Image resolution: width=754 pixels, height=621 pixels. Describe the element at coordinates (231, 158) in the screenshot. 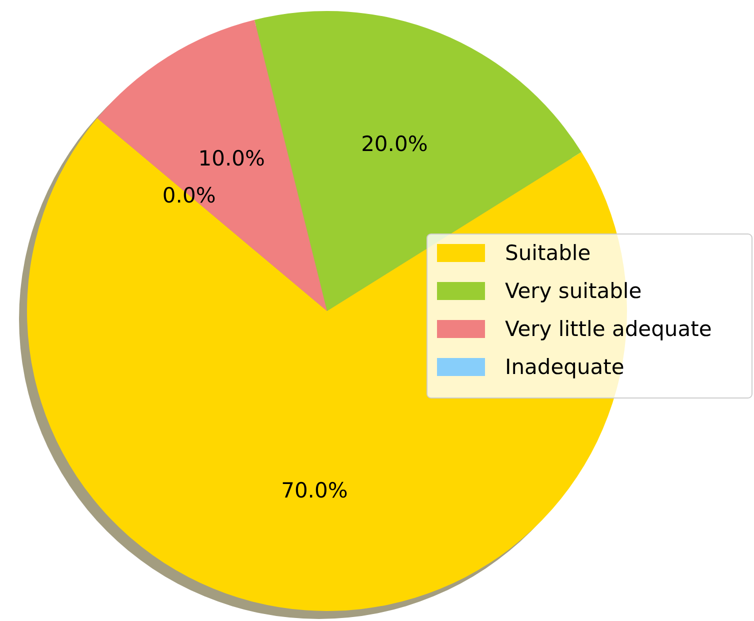

I see `data-label: 10.0%` at that location.